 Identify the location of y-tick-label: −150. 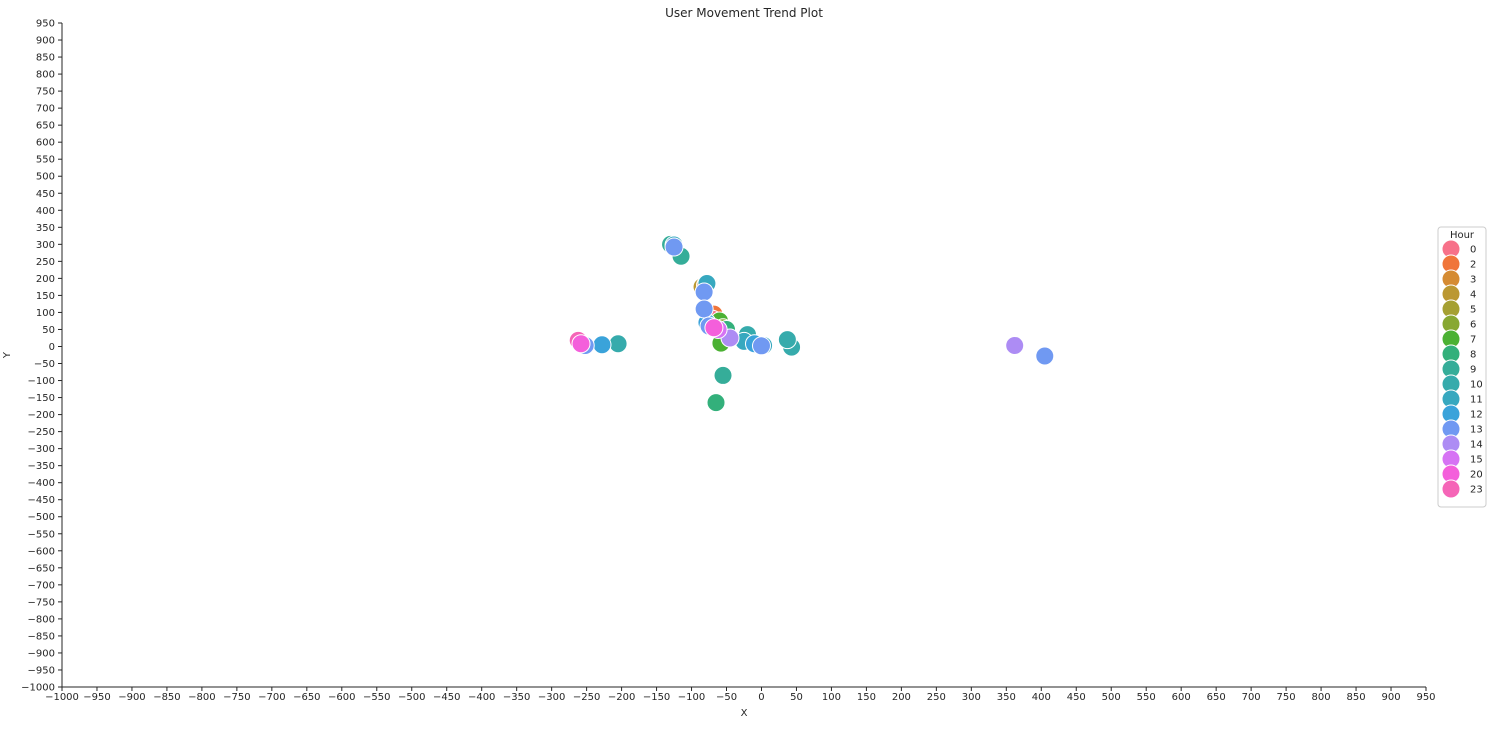
(41, 398).